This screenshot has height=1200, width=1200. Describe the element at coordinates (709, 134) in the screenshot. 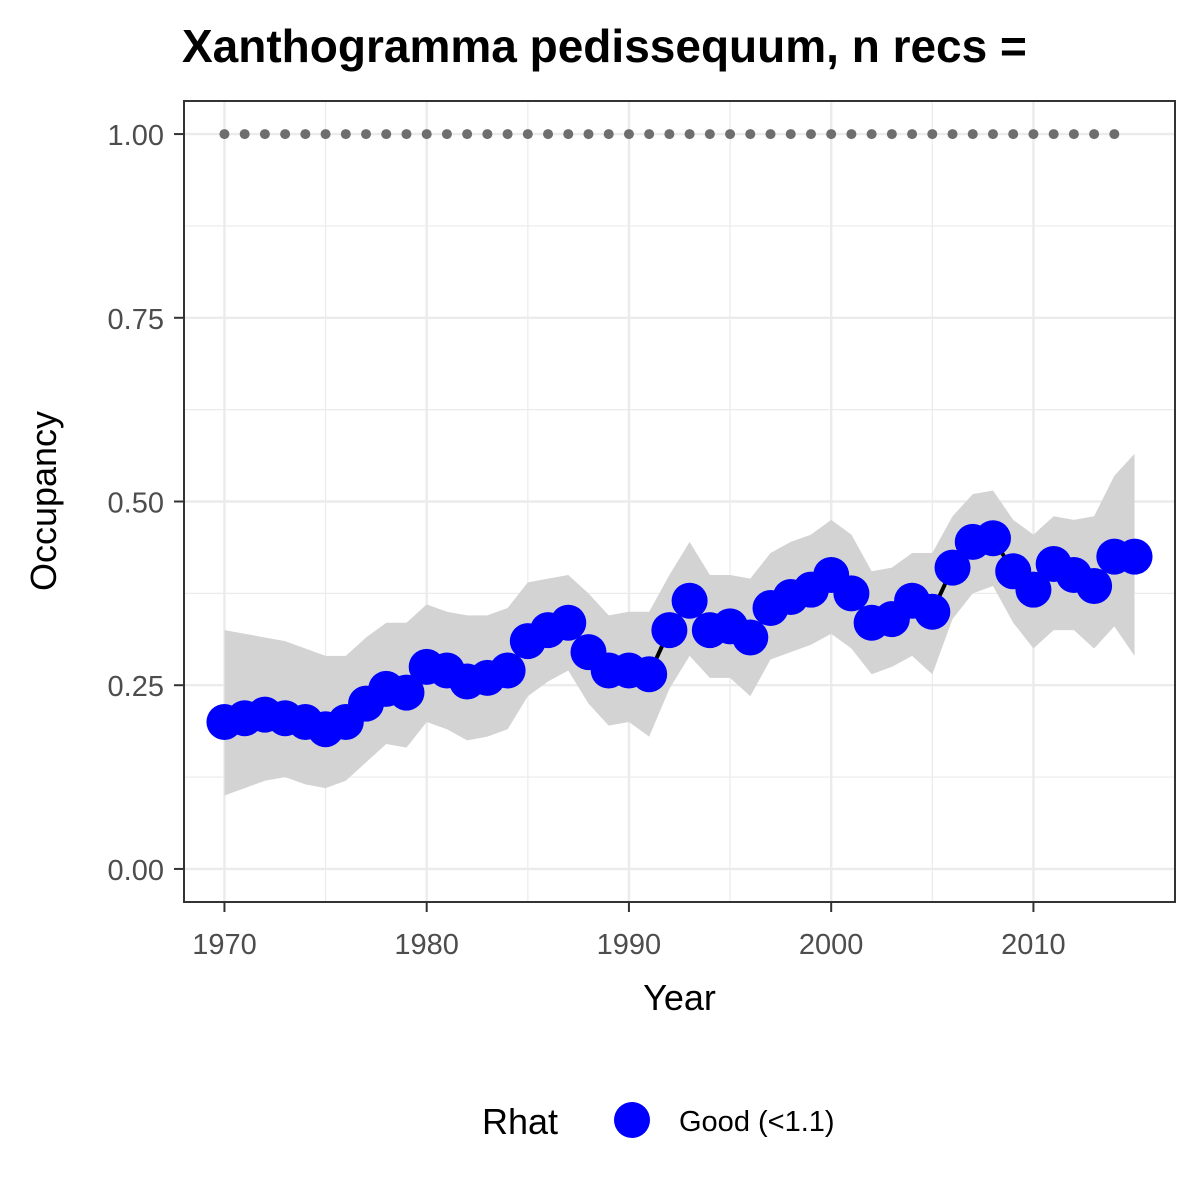

I see `reference-point-1994` at that location.